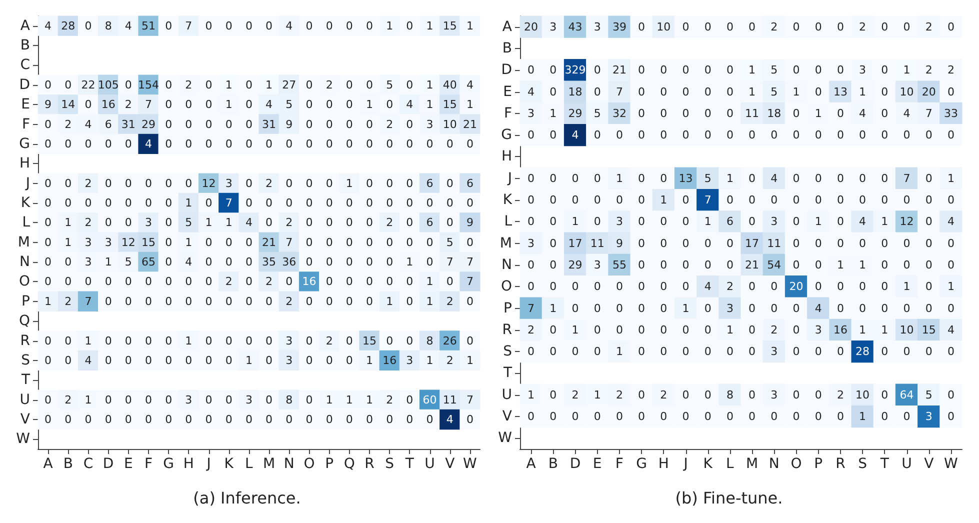 This screenshot has width=979, height=523. What do you see at coordinates (774, 178) in the screenshot?
I see `data-label: 4` at bounding box center [774, 178].